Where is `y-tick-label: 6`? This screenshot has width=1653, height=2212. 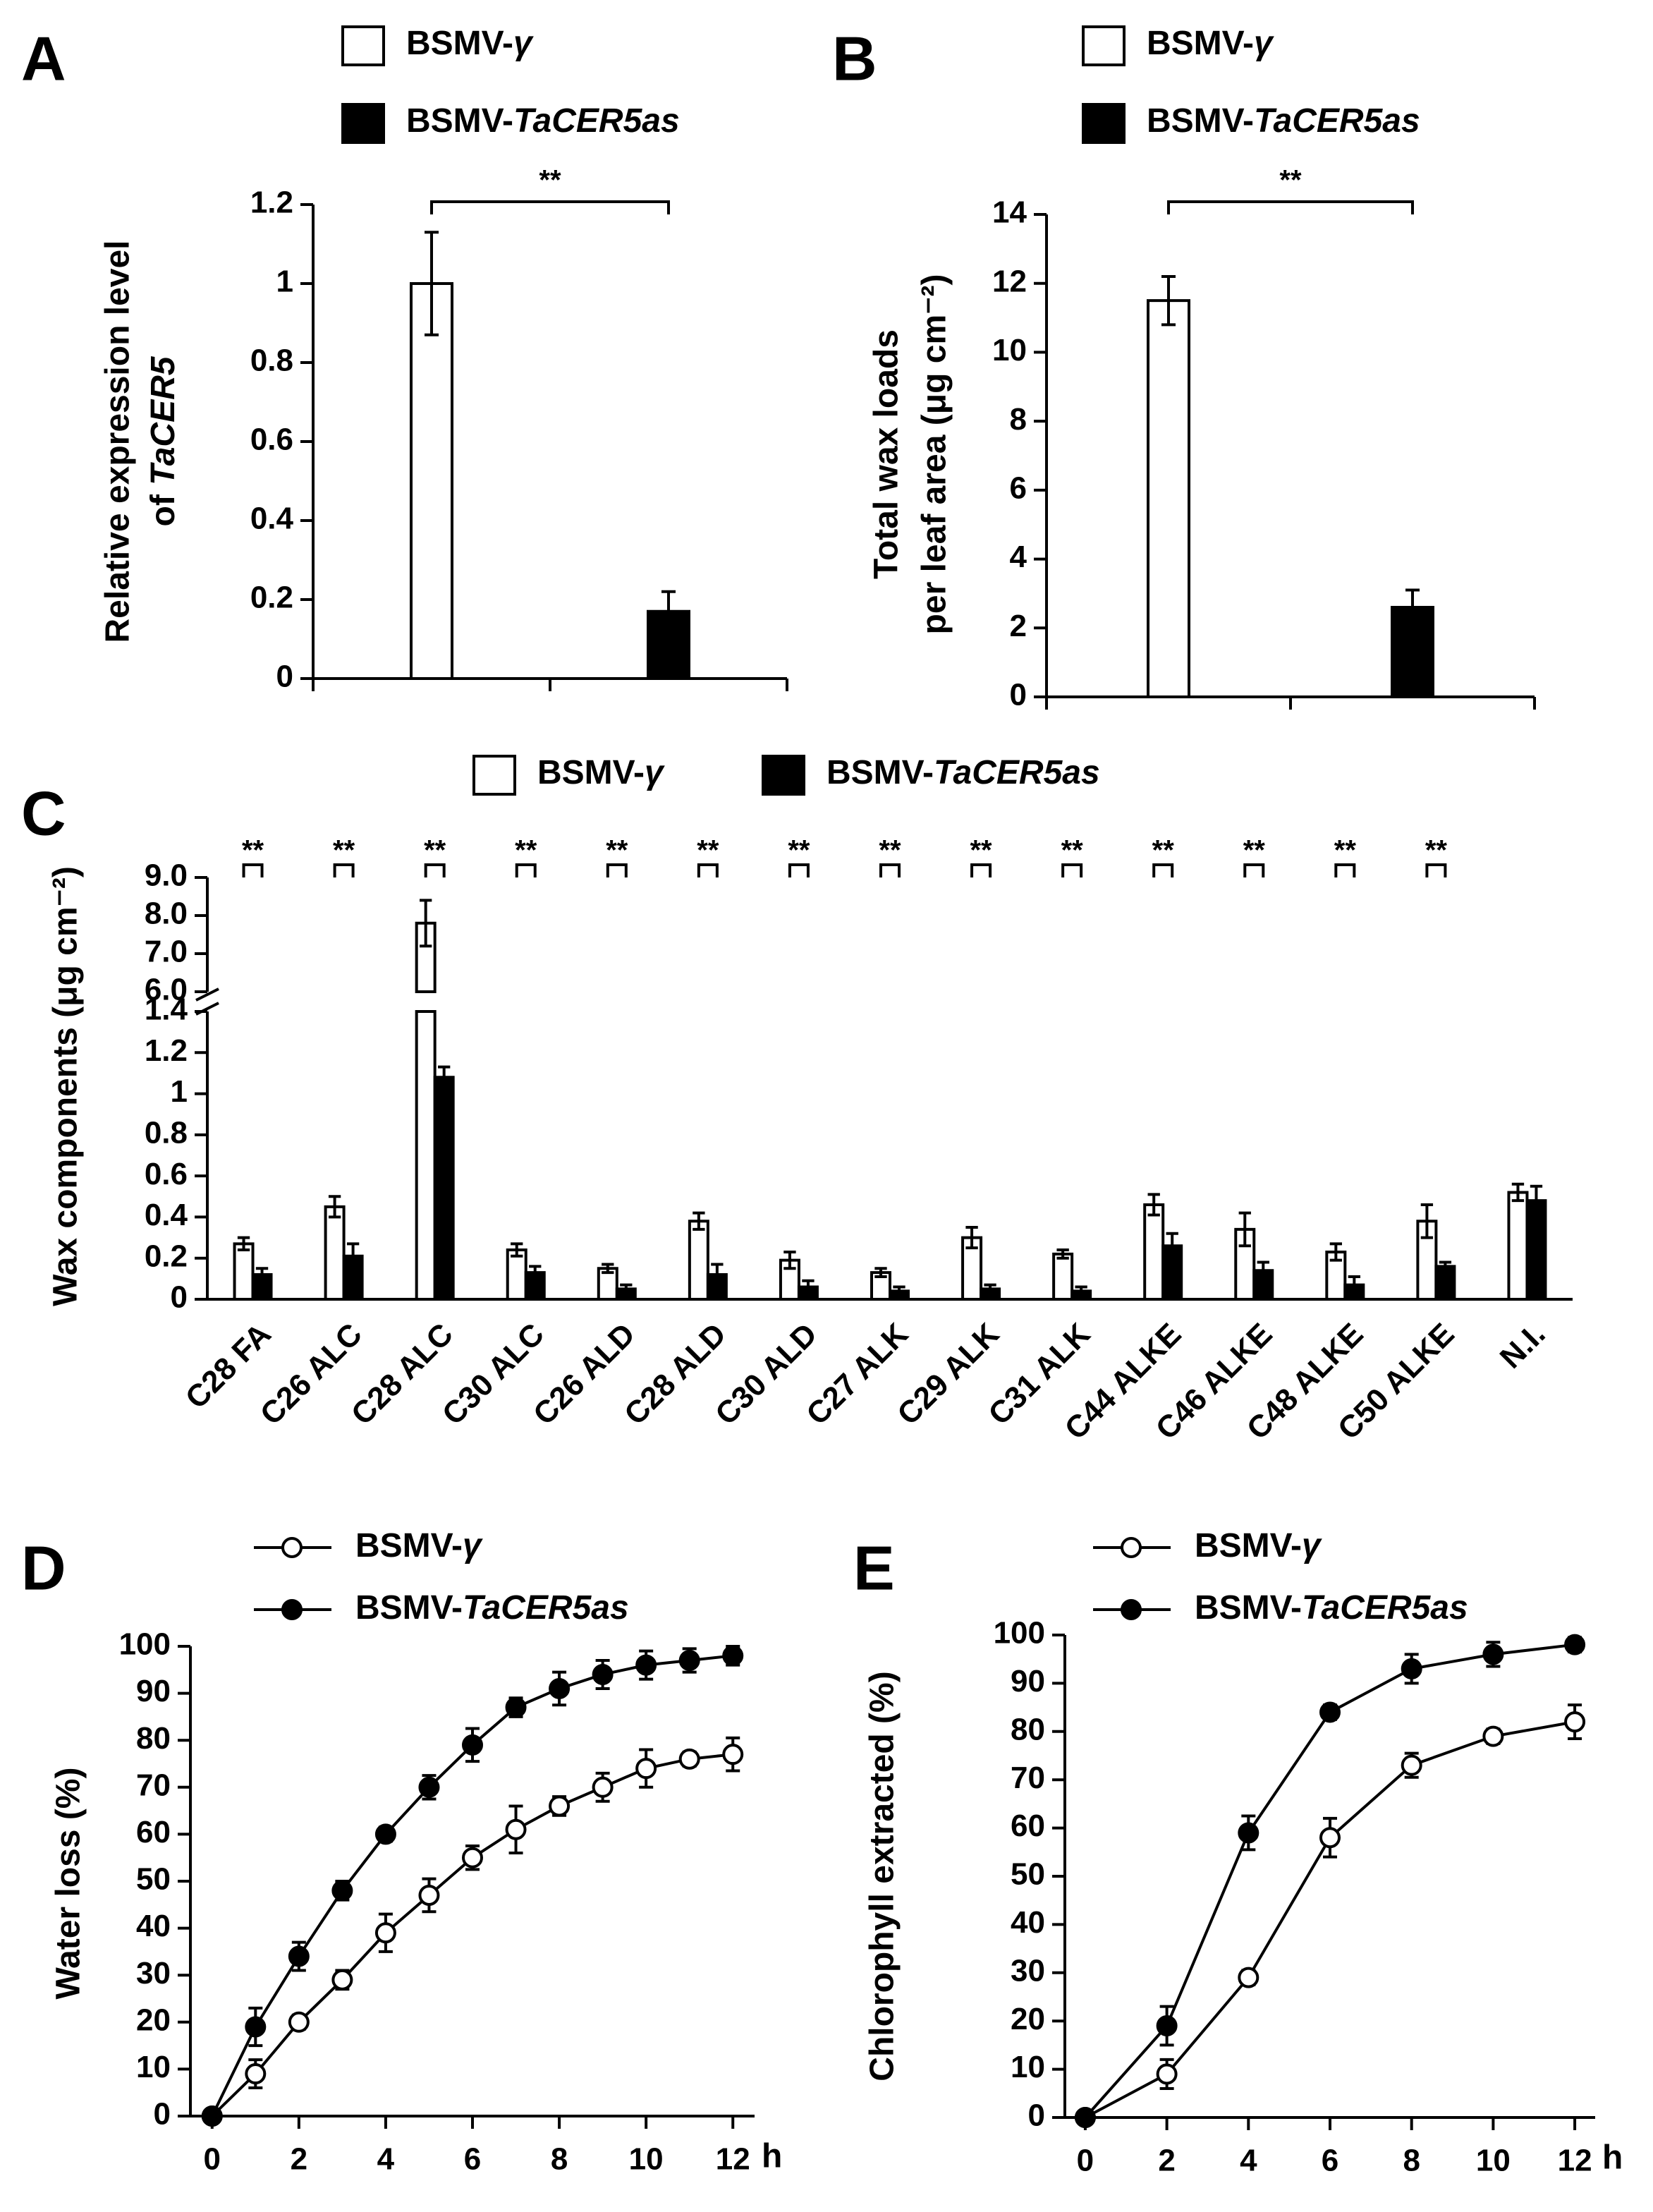 y-tick-label: 6 is located at coordinates (1018, 487).